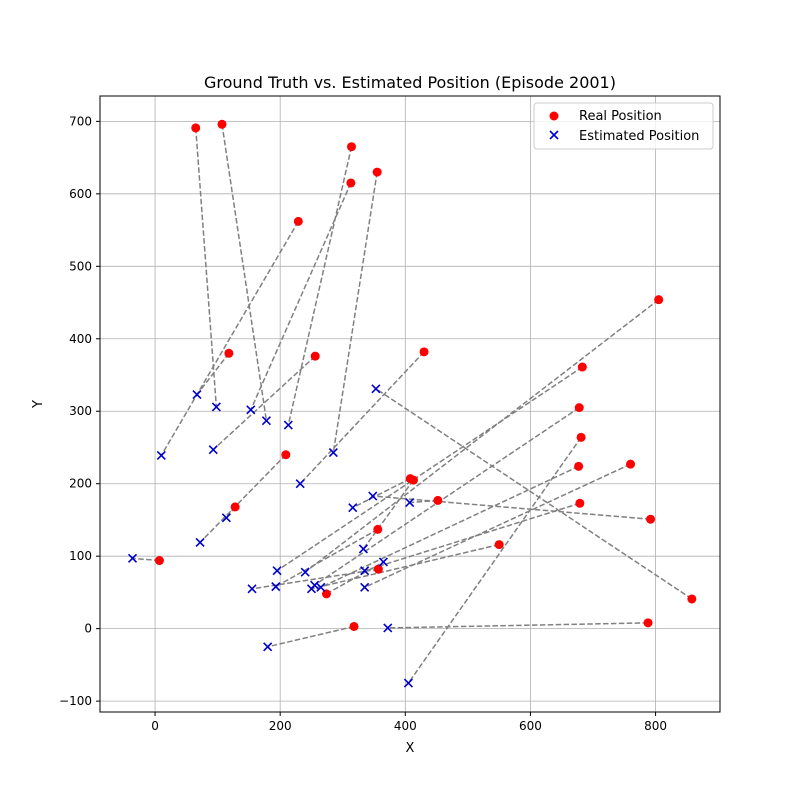  Describe the element at coordinates (38, 404) in the screenshot. I see `y-axis-label: Y` at that location.